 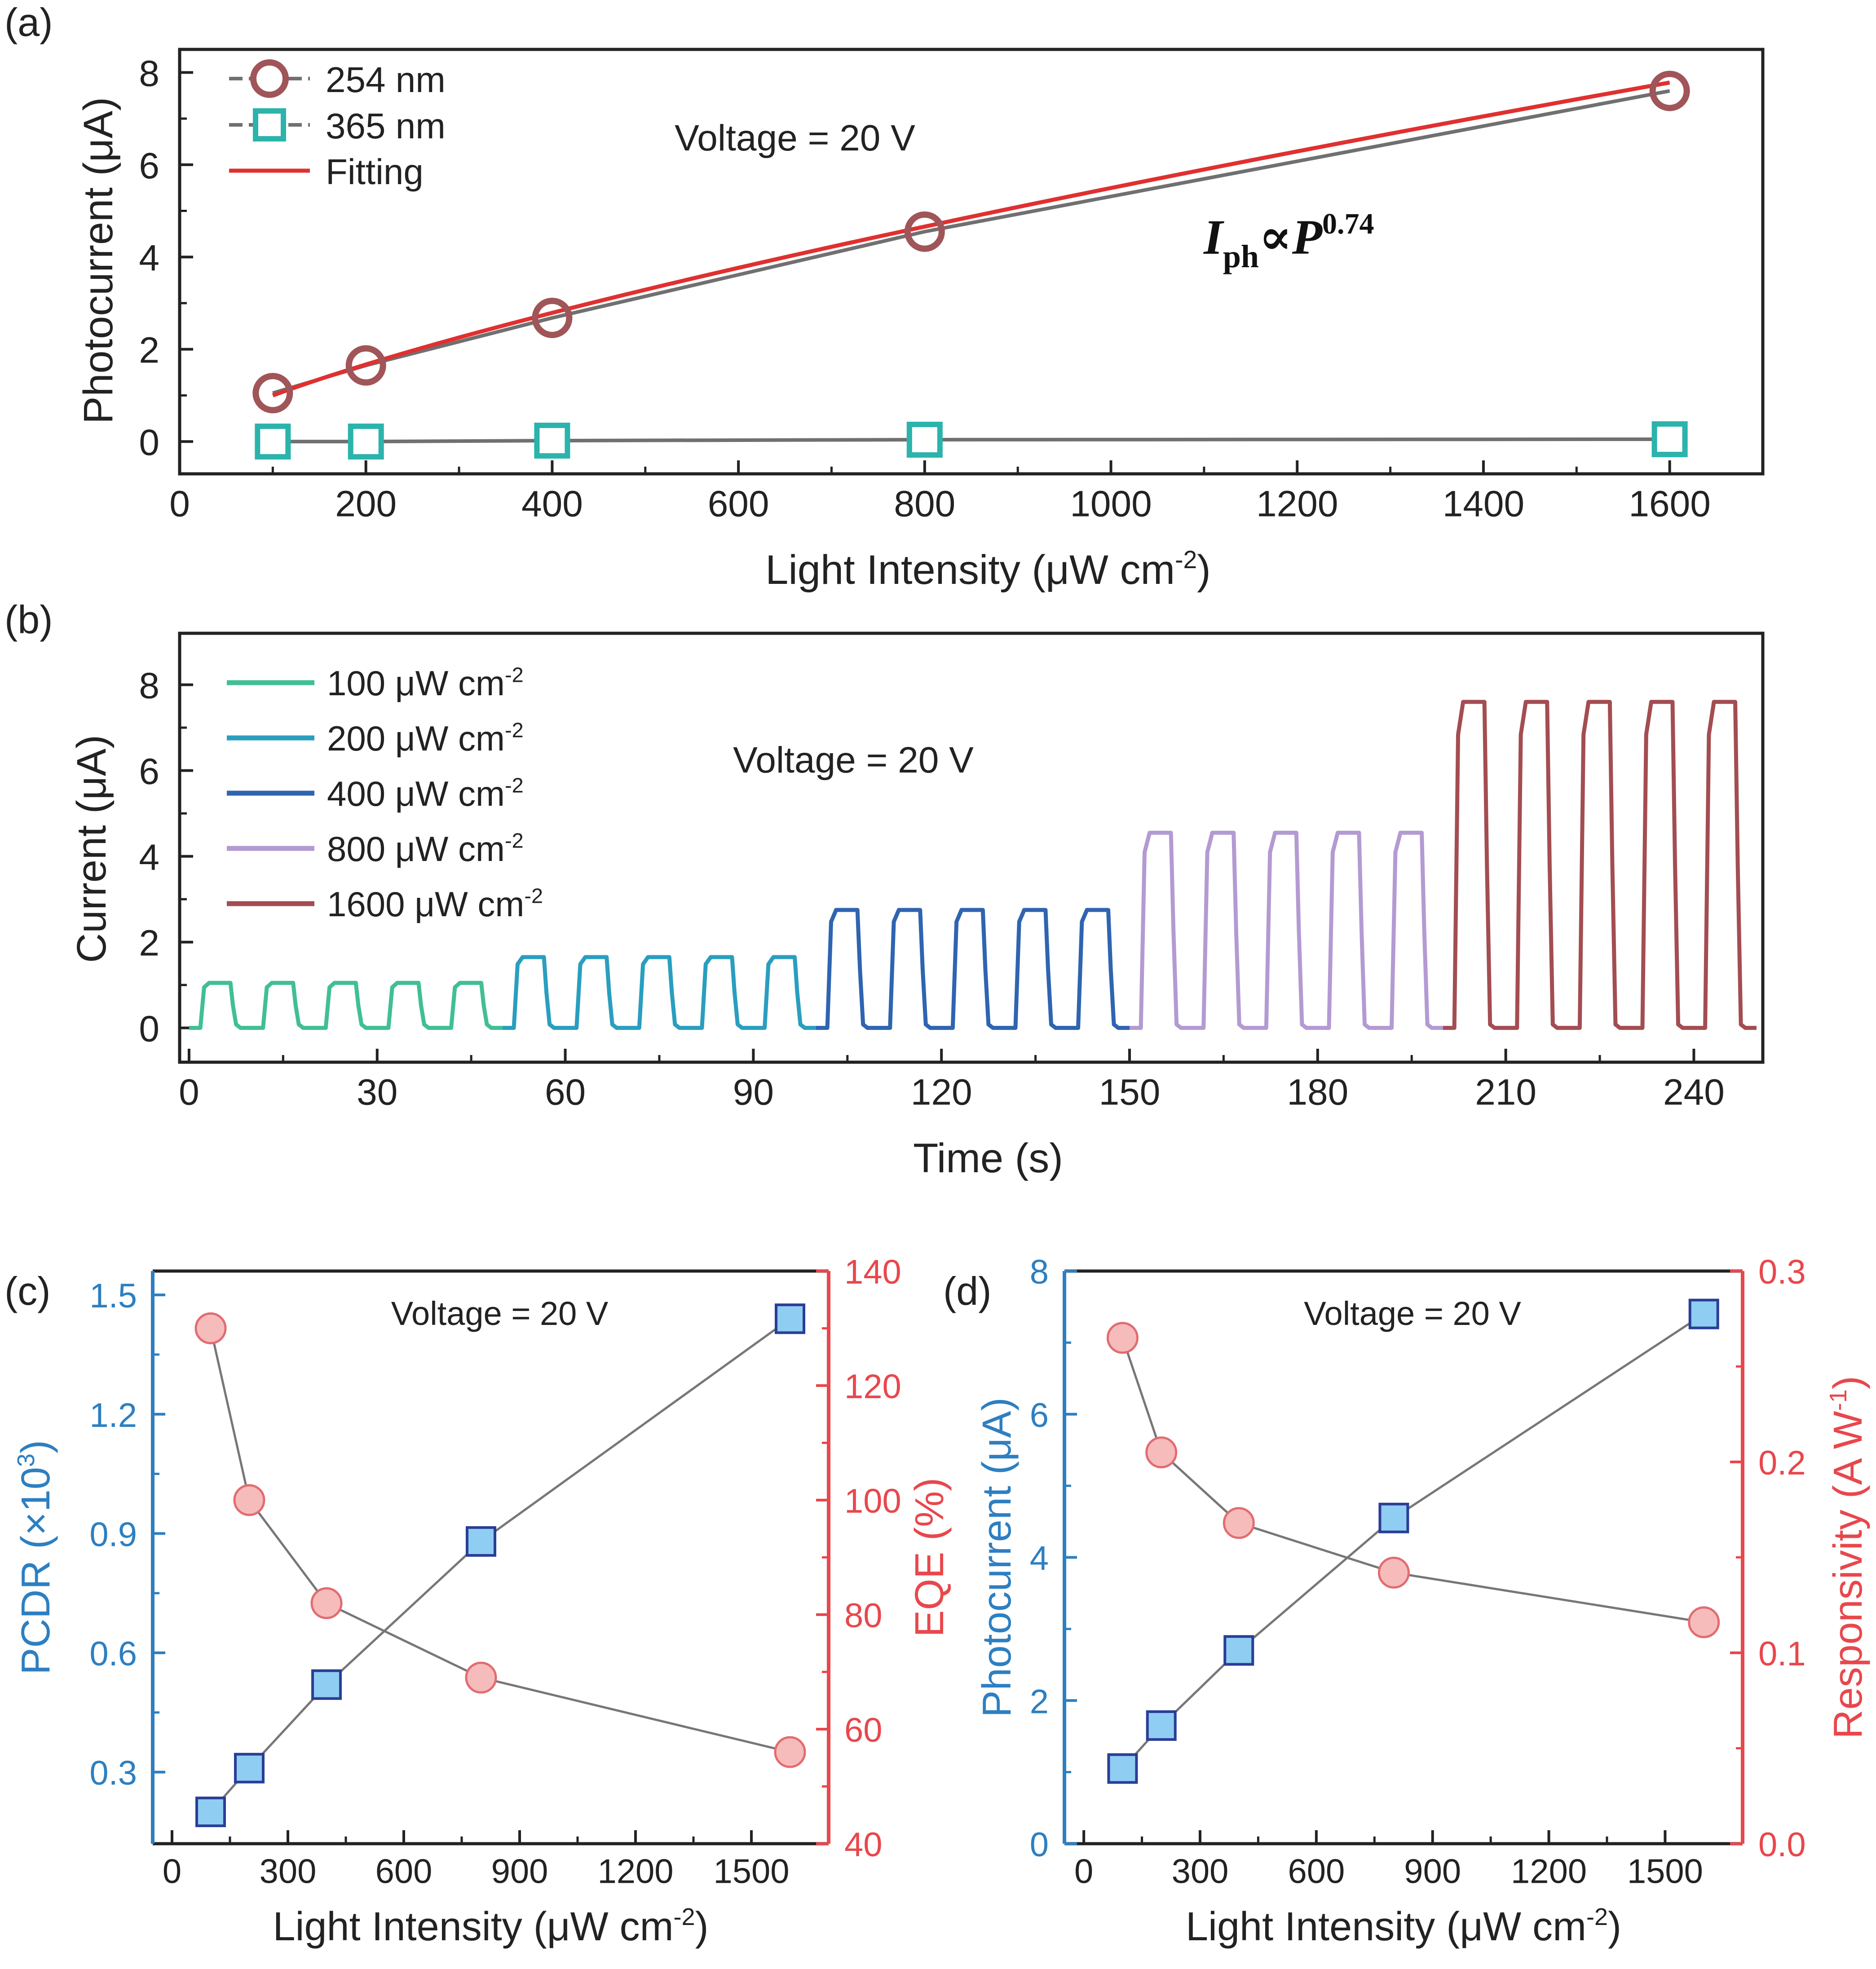 I want to click on left-series-line, so click(x=1413, y=1541).